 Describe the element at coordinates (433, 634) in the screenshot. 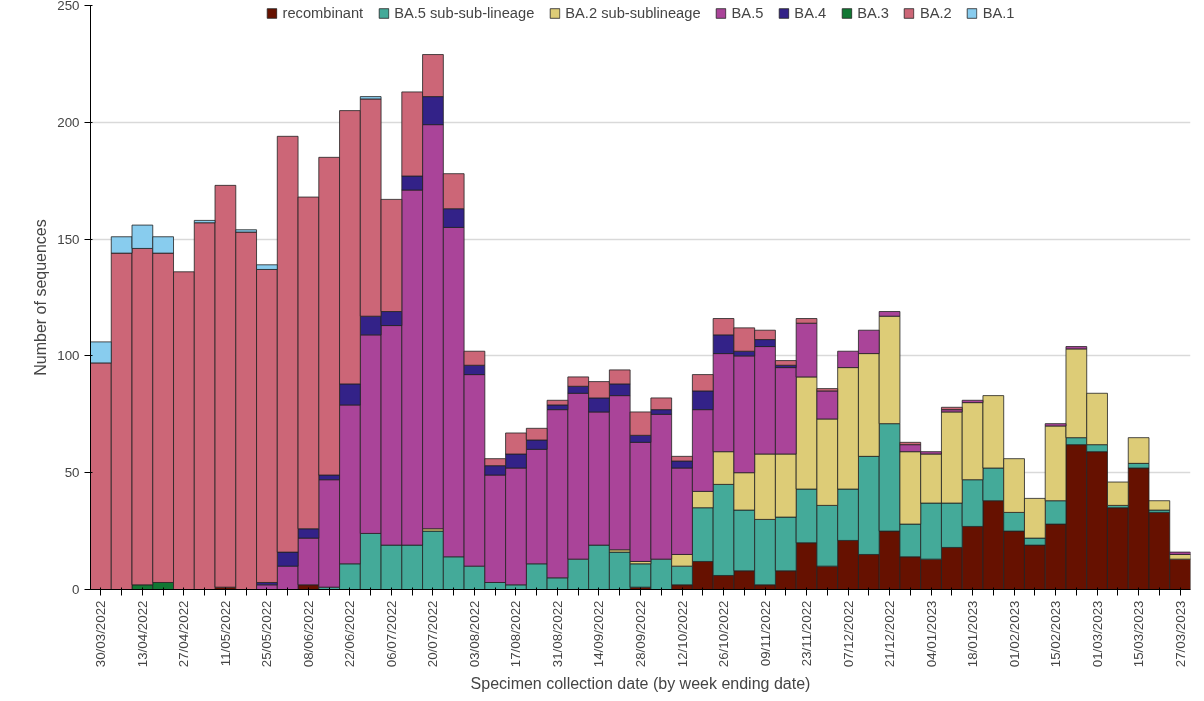

I see `x-tick-label: 20/07/2022` at that location.